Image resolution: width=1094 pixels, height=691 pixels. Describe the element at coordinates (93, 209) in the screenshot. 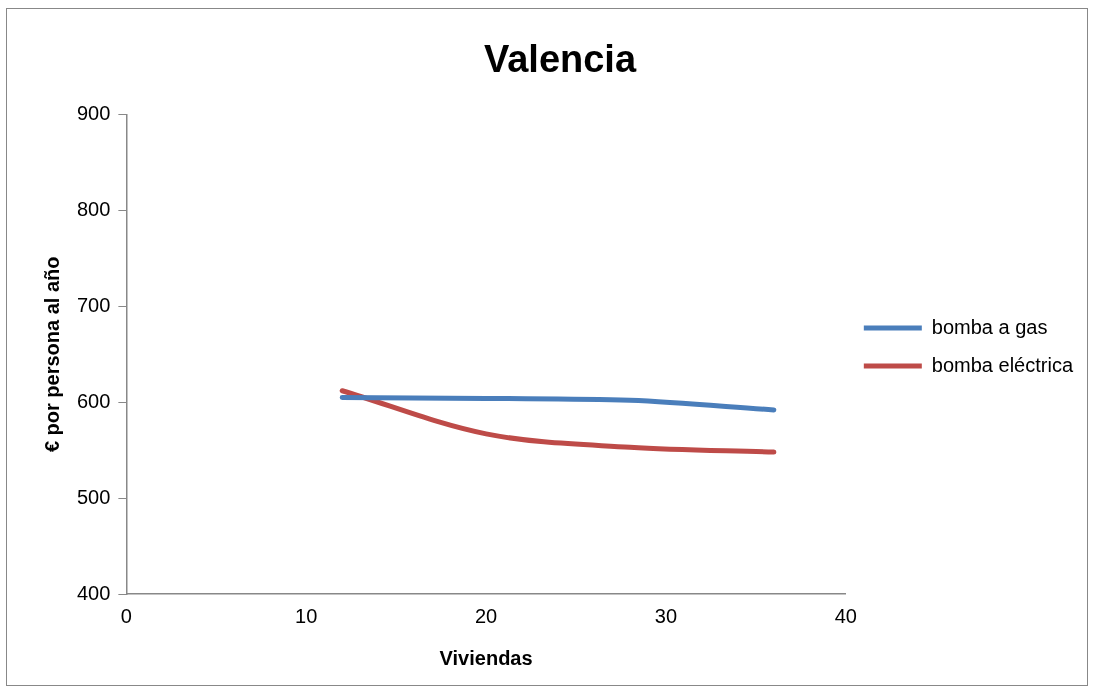

I see `y-tick-label: 800` at that location.